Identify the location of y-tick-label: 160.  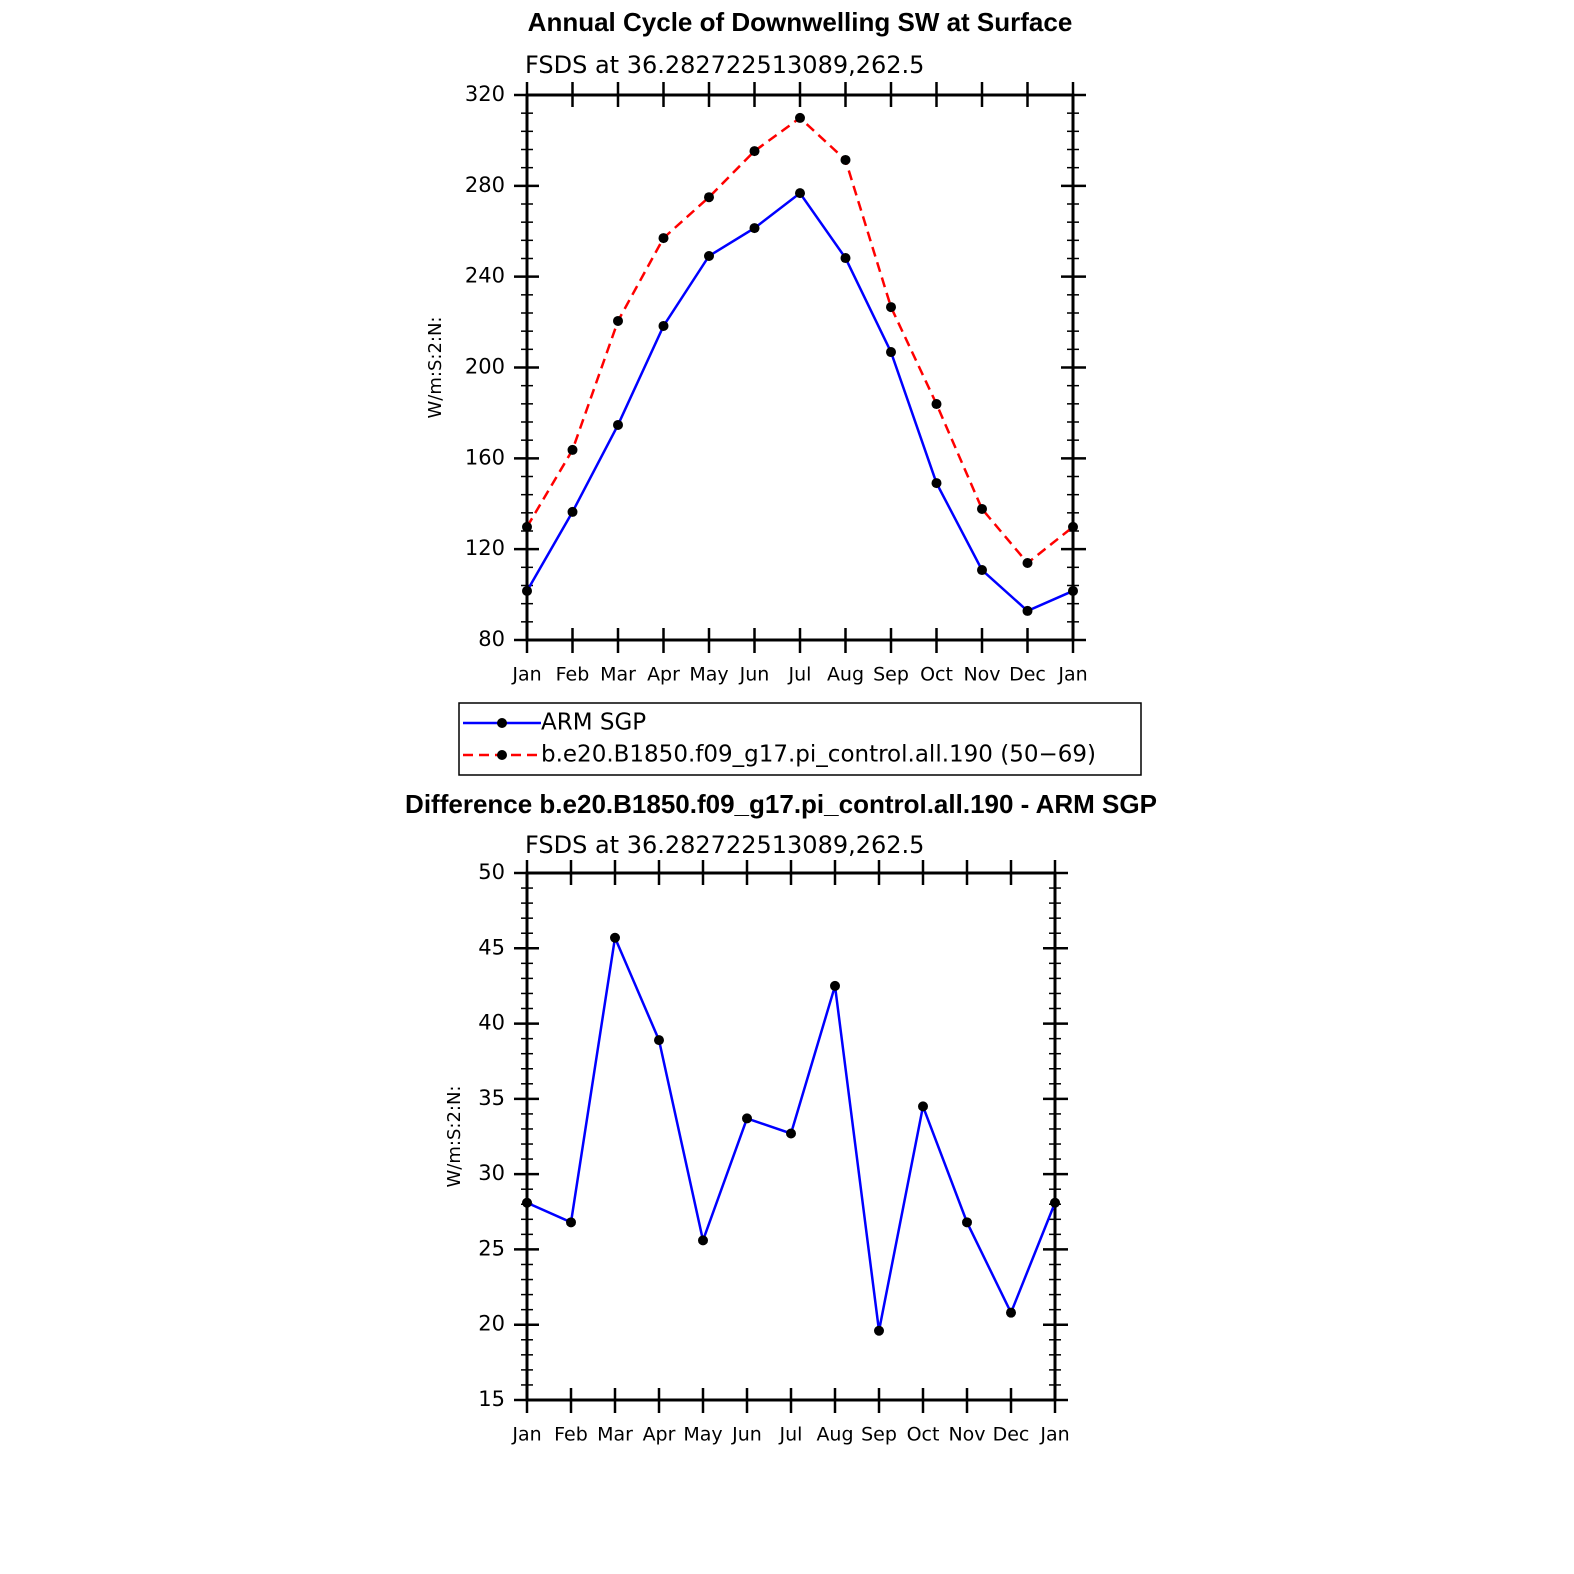
(485, 457).